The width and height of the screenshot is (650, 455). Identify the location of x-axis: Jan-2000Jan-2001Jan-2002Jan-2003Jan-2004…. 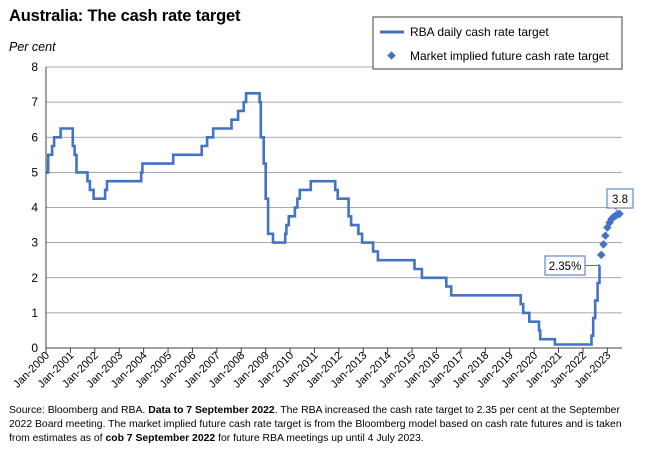
(316, 369).